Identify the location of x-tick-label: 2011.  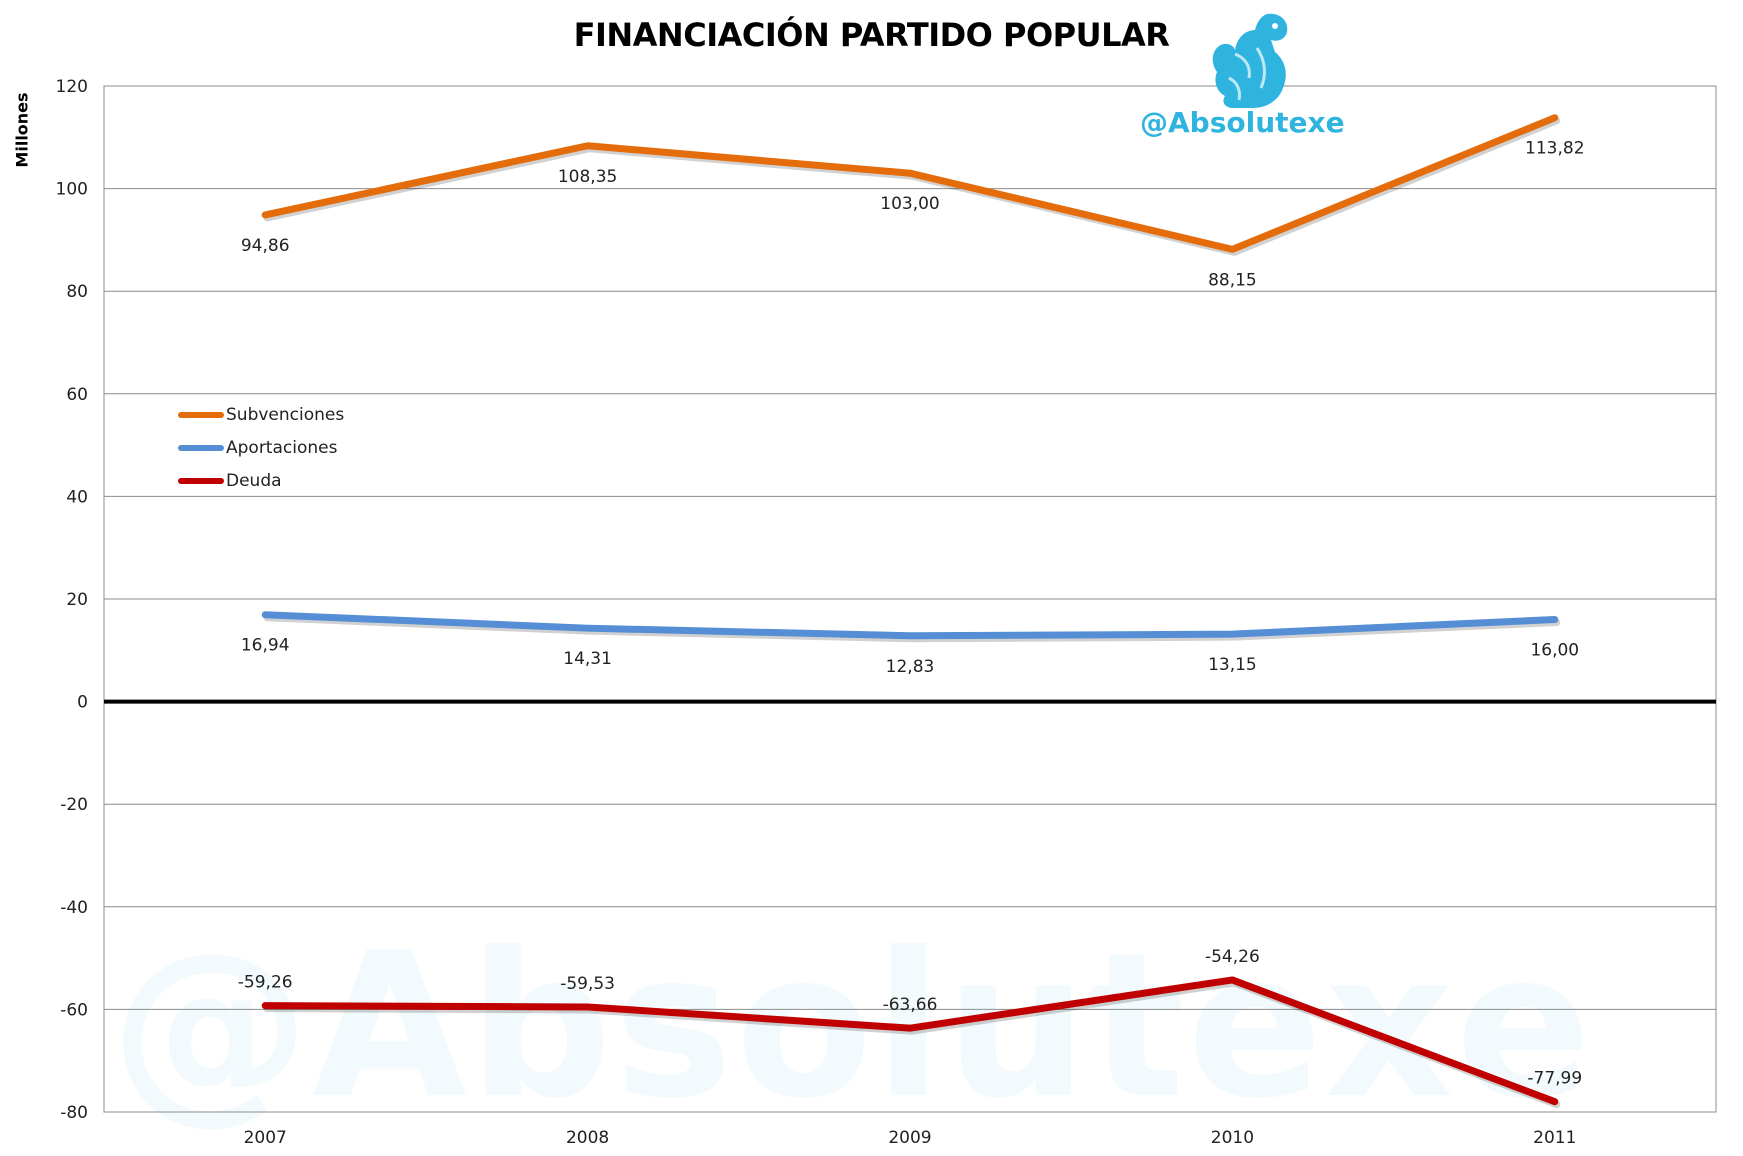
(1554, 1138).